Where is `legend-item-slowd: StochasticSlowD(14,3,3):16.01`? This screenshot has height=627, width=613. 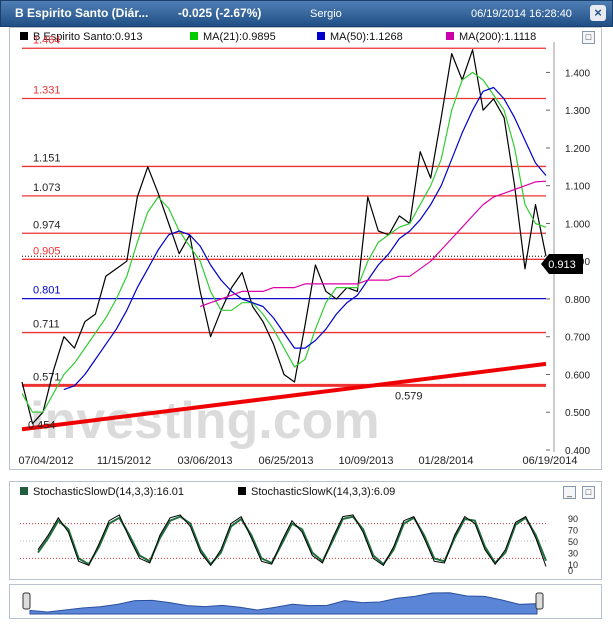
legend-item-slowd: StochasticSlowD(14,3,3):16.01 is located at coordinates (102, 492).